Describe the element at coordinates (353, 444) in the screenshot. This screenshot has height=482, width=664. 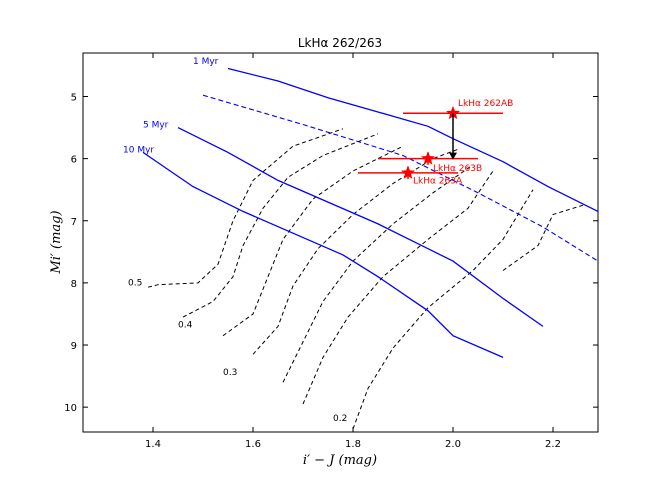
I see `x-tick-label: 1.8` at that location.